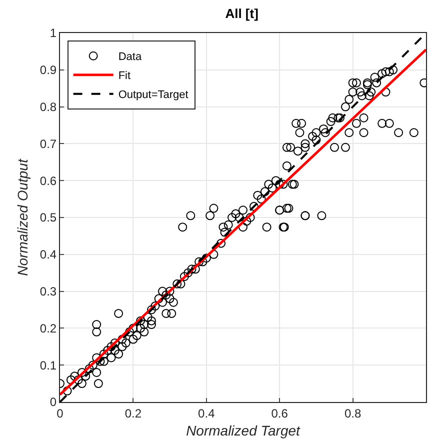 The height and width of the screenshot is (448, 428). I want to click on y-tick-label: 0, so click(53, 402).